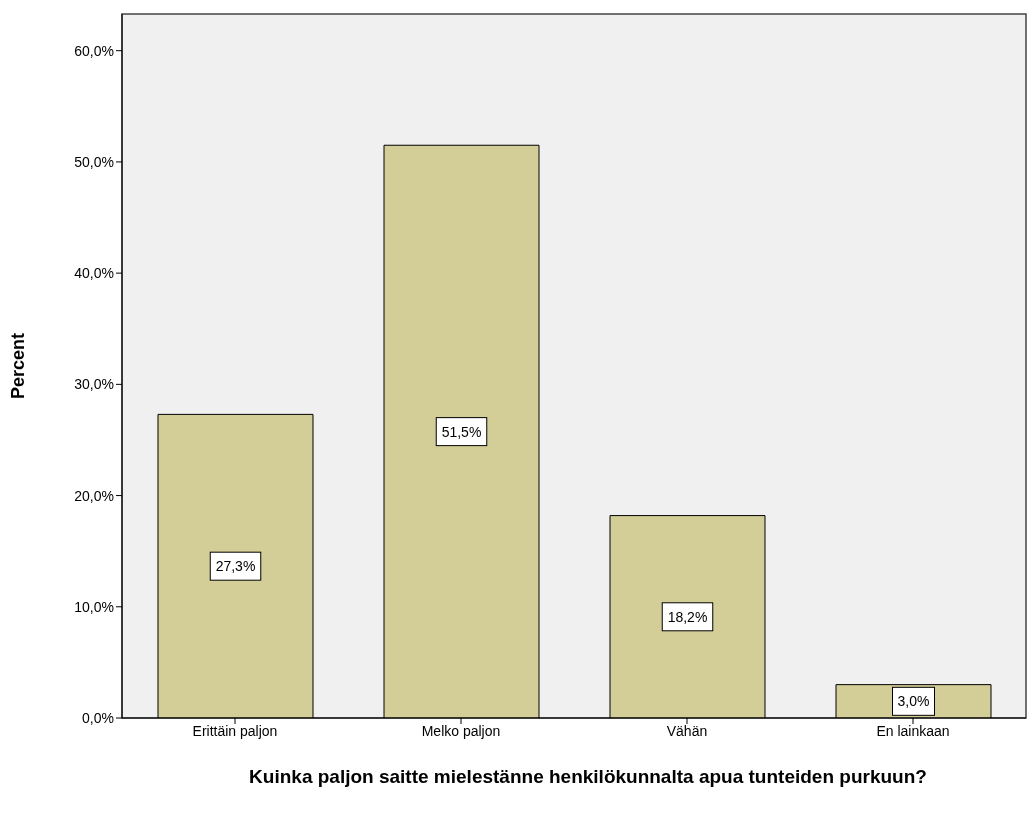 The image size is (1036, 837). I want to click on x-tick-label: Melko paljon, so click(461, 730).